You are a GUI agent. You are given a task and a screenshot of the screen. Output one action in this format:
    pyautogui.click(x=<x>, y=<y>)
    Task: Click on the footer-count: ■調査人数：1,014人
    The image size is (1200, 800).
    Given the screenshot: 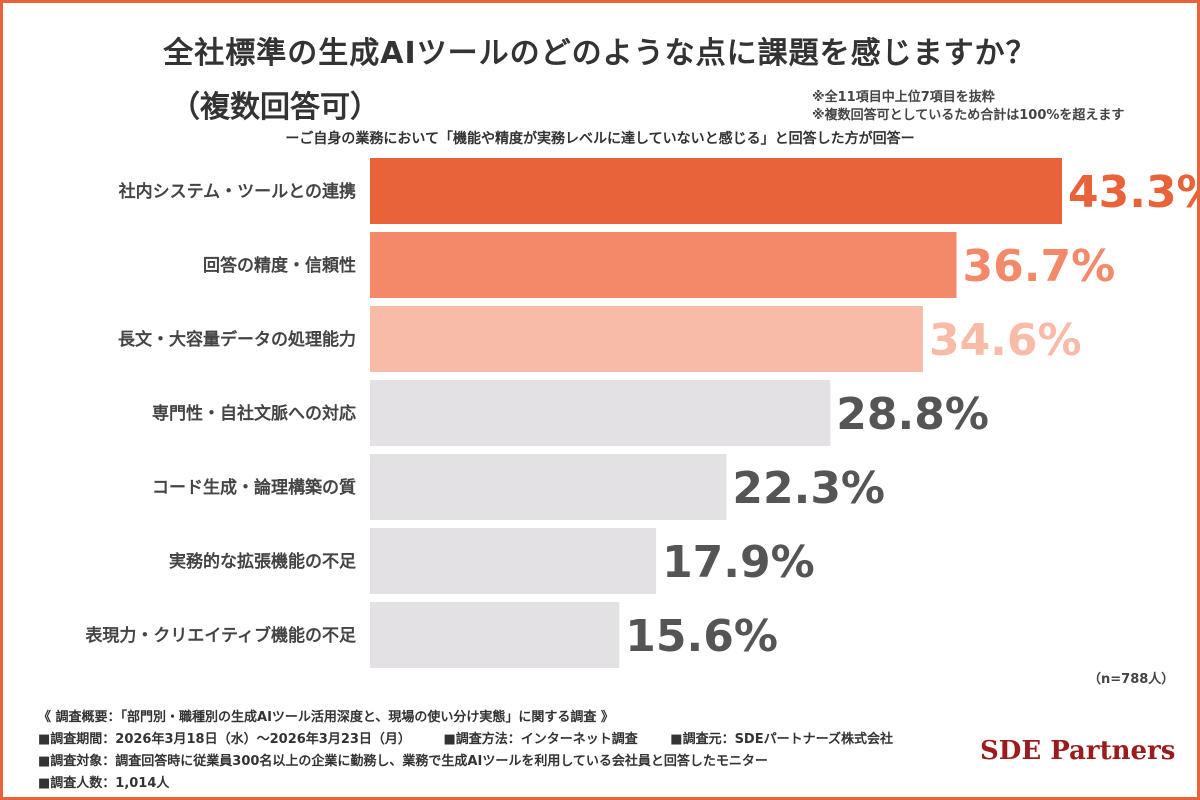 What is the action you would take?
    pyautogui.click(x=104, y=783)
    